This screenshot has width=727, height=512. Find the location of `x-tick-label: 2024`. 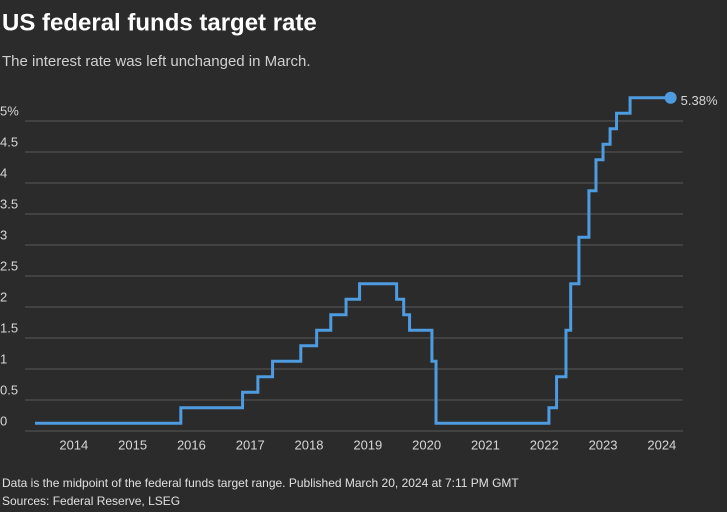

x-tick-label: 2024 is located at coordinates (661, 444).